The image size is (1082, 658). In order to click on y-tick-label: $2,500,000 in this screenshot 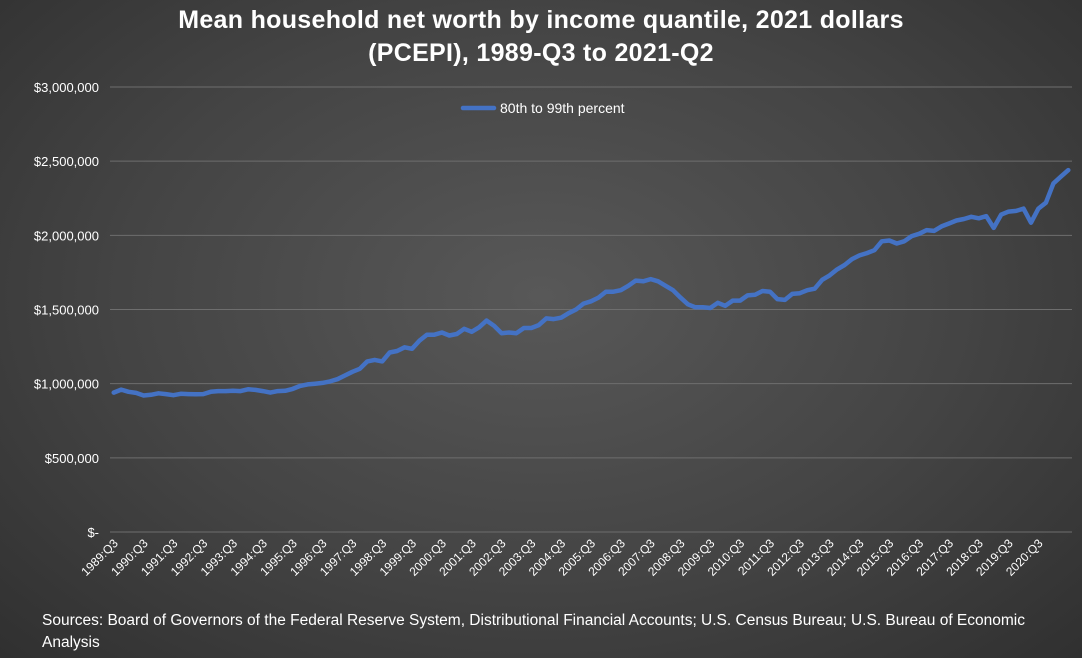, I will do `click(66, 161)`.